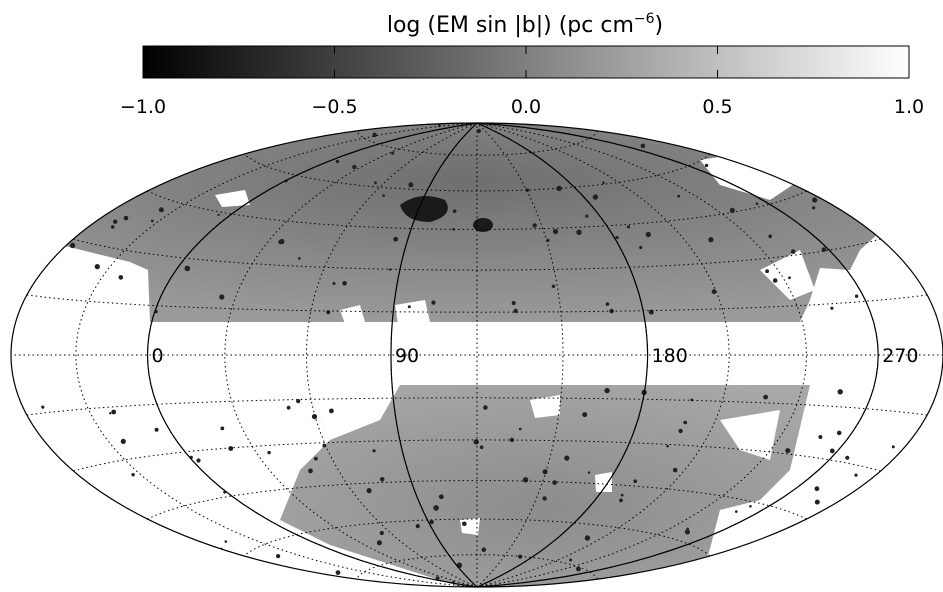 Image resolution: width=943 pixels, height=592 pixels. Describe the element at coordinates (510, 25) in the screenshot. I see `colorbar-title-main: log (EM sin |b|) (pc cm` at that location.